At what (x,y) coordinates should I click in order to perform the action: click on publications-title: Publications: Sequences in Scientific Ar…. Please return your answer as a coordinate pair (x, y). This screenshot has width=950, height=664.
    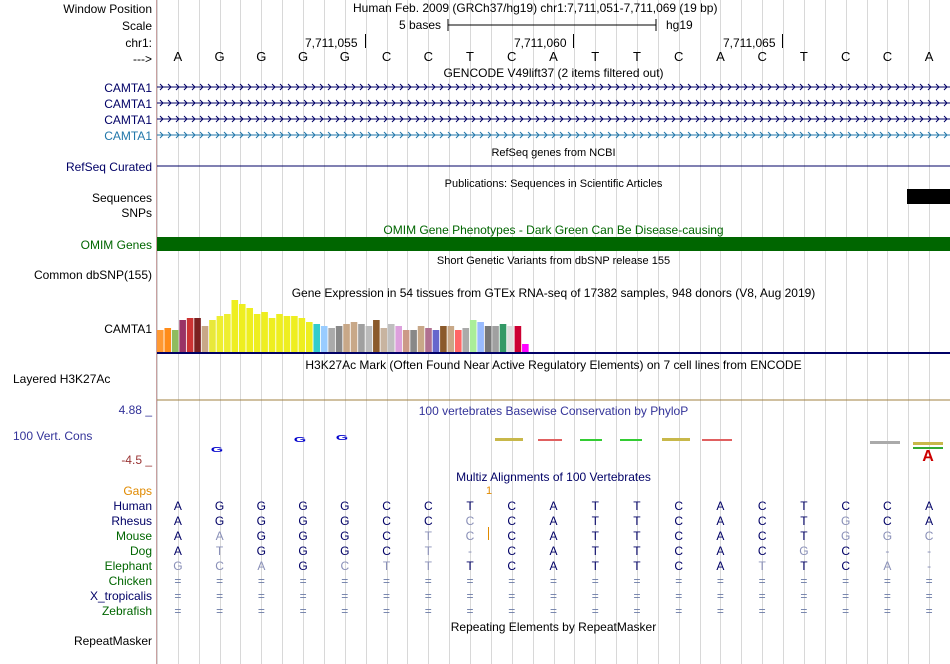
    Looking at the image, I should click on (553, 184).